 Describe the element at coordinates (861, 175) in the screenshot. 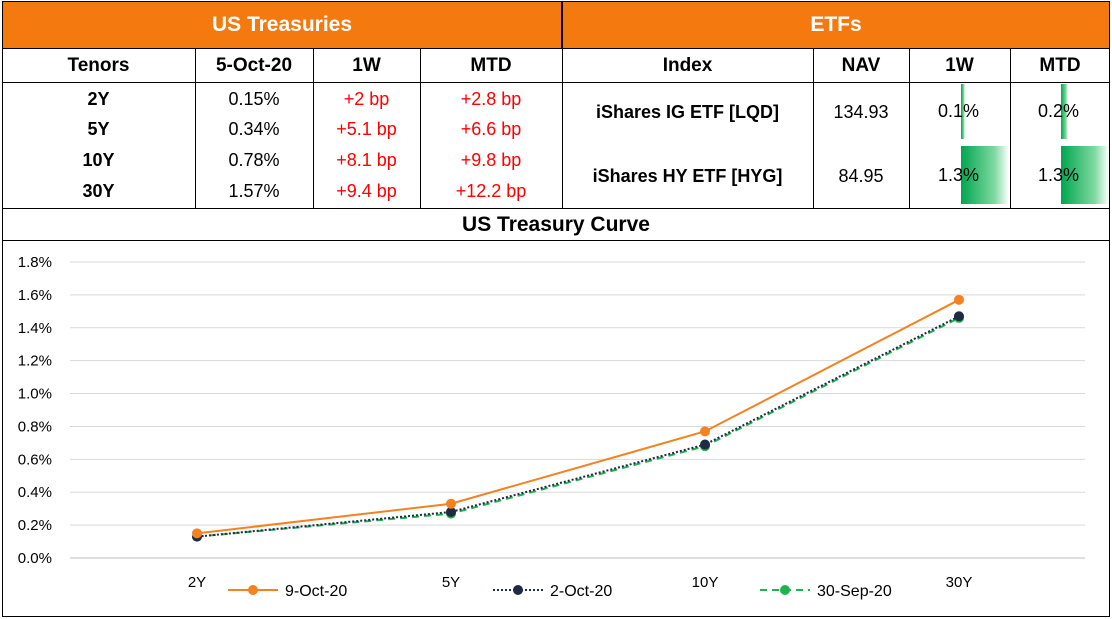

I see `etf-nav-cell: 84.95` at that location.